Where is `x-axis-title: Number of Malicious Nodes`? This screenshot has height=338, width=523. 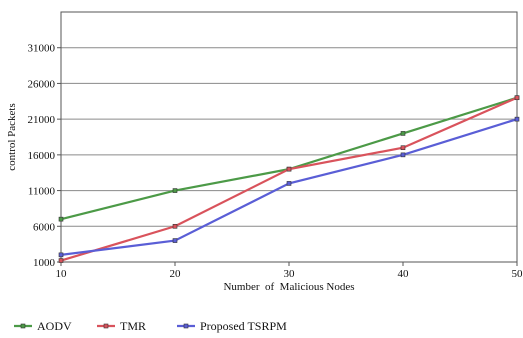 x-axis-title: Number of Malicious Nodes is located at coordinates (288, 287).